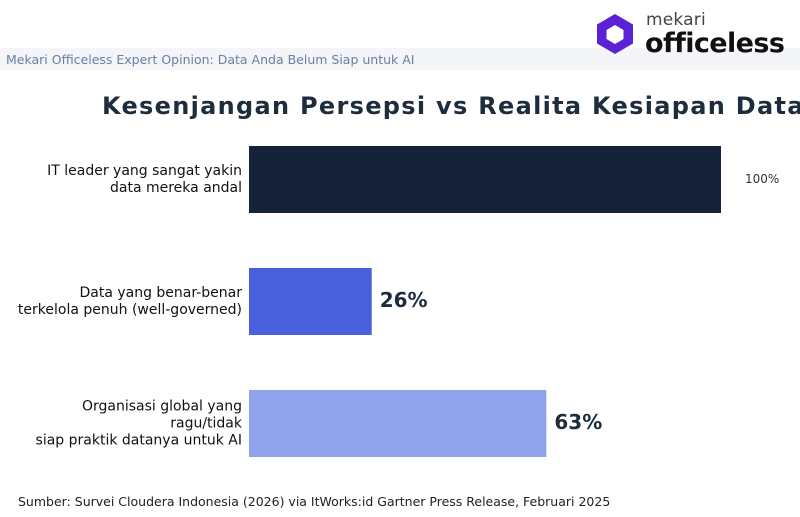 The image size is (800, 517). Describe the element at coordinates (676, 20) in the screenshot. I see `logo-wordmark-top: mekari` at that location.